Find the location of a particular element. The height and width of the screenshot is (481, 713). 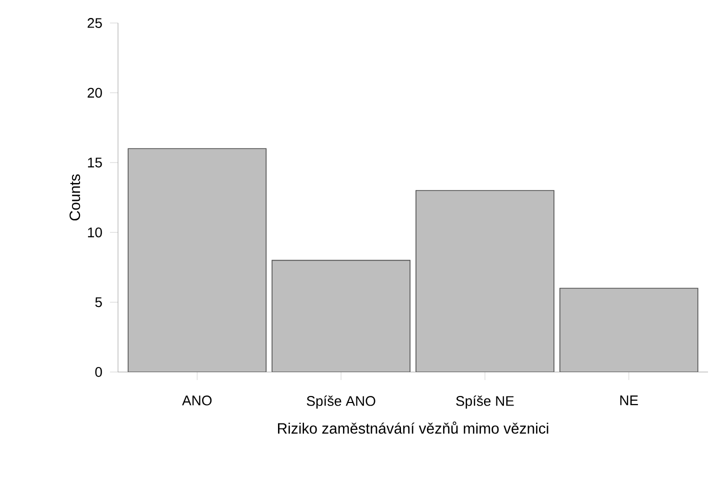

x-tick-label: Spíše NE is located at coordinates (485, 402).